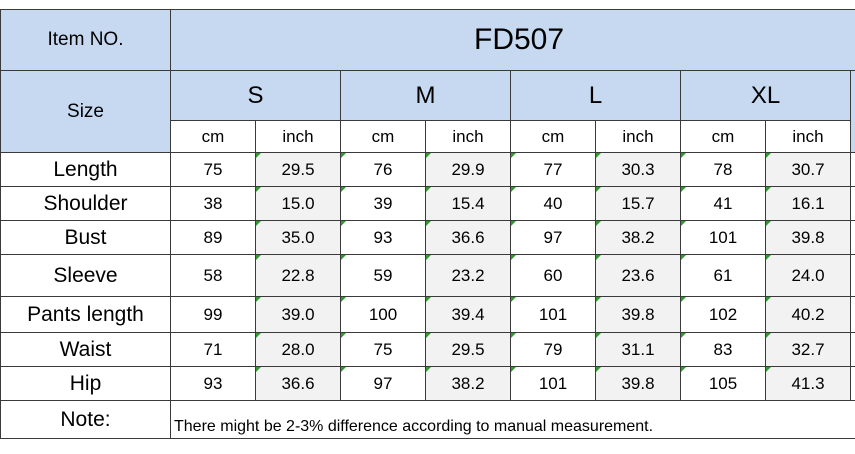 This screenshot has height=454, width=855. Describe the element at coordinates (383, 275) in the screenshot. I see `value-cm: 59` at that location.